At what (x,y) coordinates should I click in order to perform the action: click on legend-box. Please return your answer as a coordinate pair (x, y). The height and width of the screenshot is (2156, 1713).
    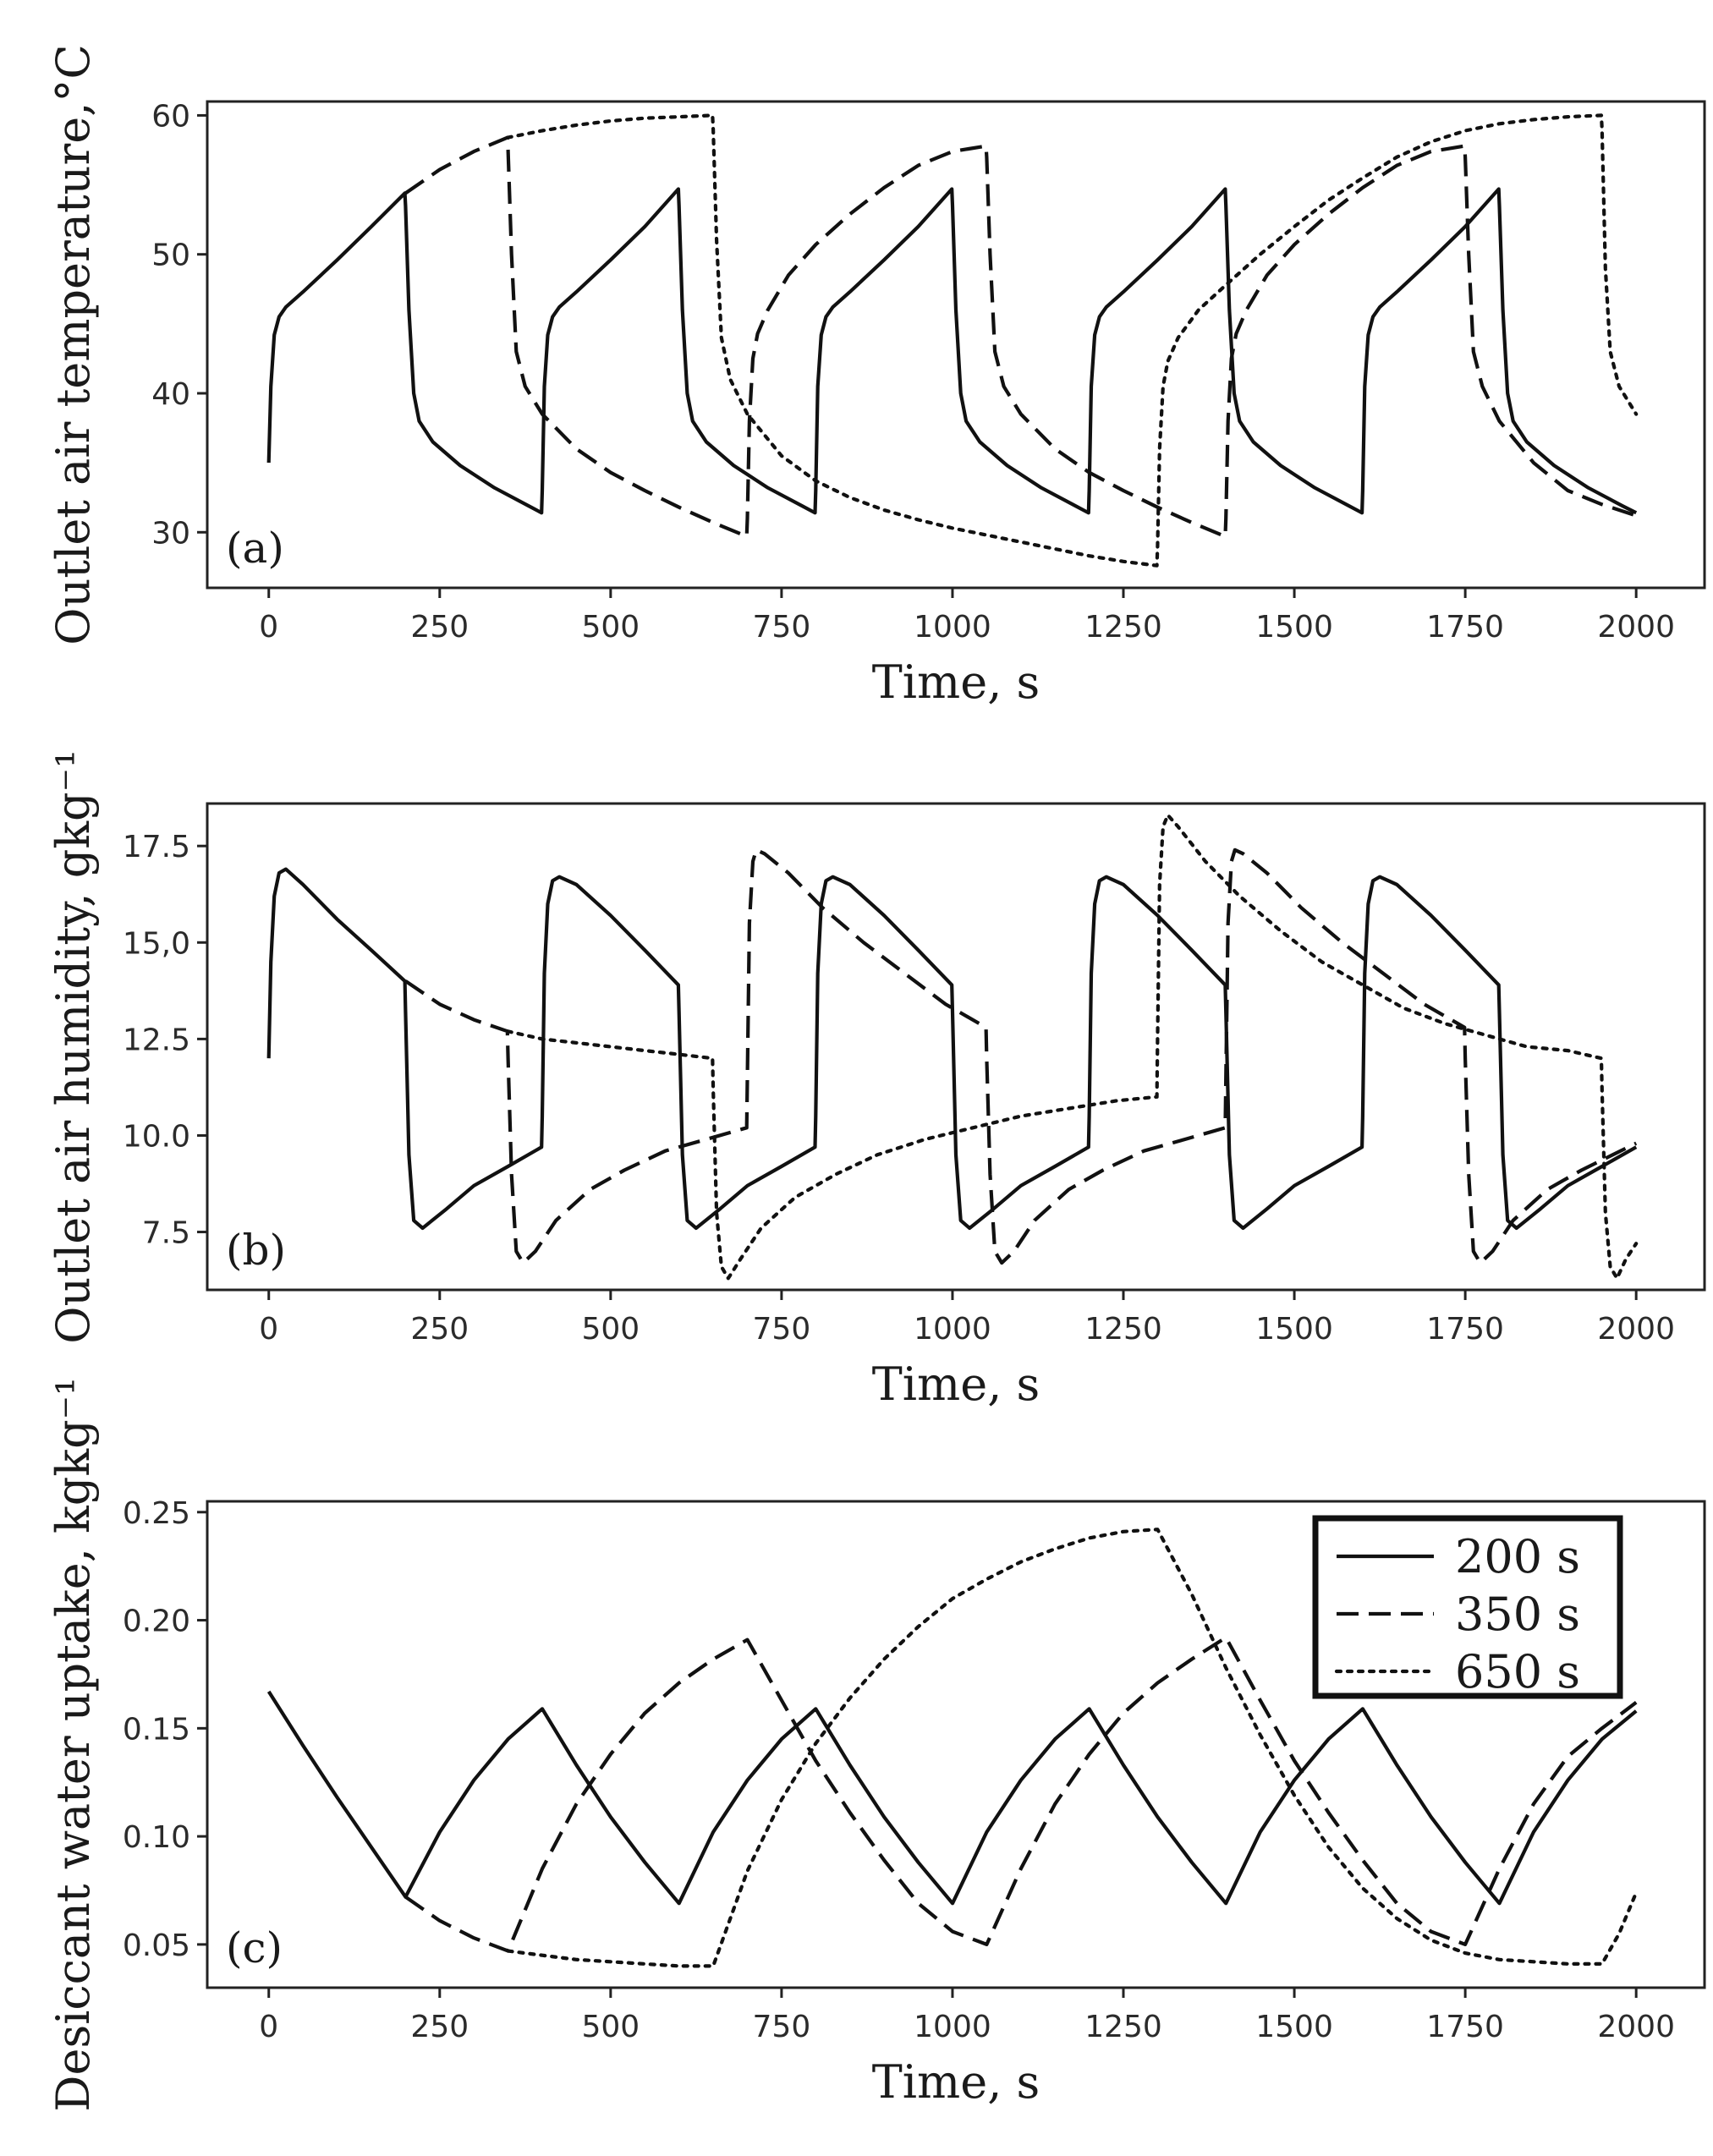
    Looking at the image, I should click on (1467, 1607).